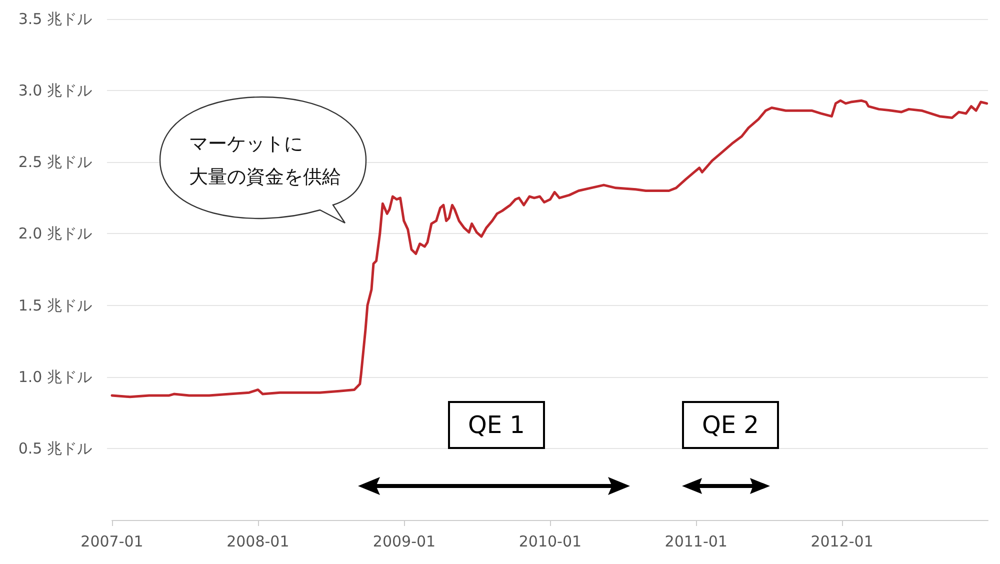  Describe the element at coordinates (496, 425) in the screenshot. I see `annotation: QE 1` at that location.